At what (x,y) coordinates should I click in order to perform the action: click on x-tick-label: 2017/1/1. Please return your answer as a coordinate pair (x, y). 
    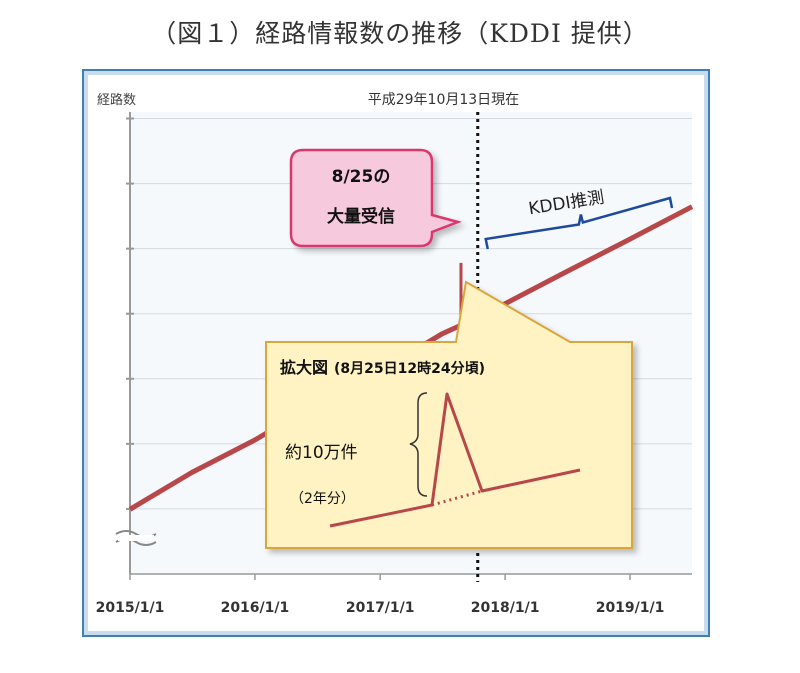
    Looking at the image, I should click on (380, 608).